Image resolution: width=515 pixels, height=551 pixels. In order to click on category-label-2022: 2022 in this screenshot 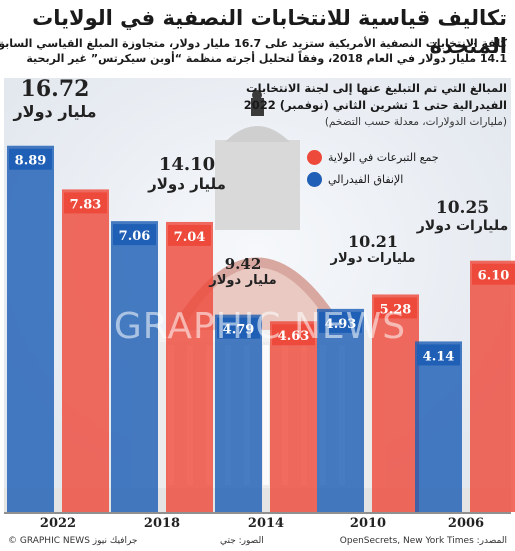, I will do `click(58, 523)`.